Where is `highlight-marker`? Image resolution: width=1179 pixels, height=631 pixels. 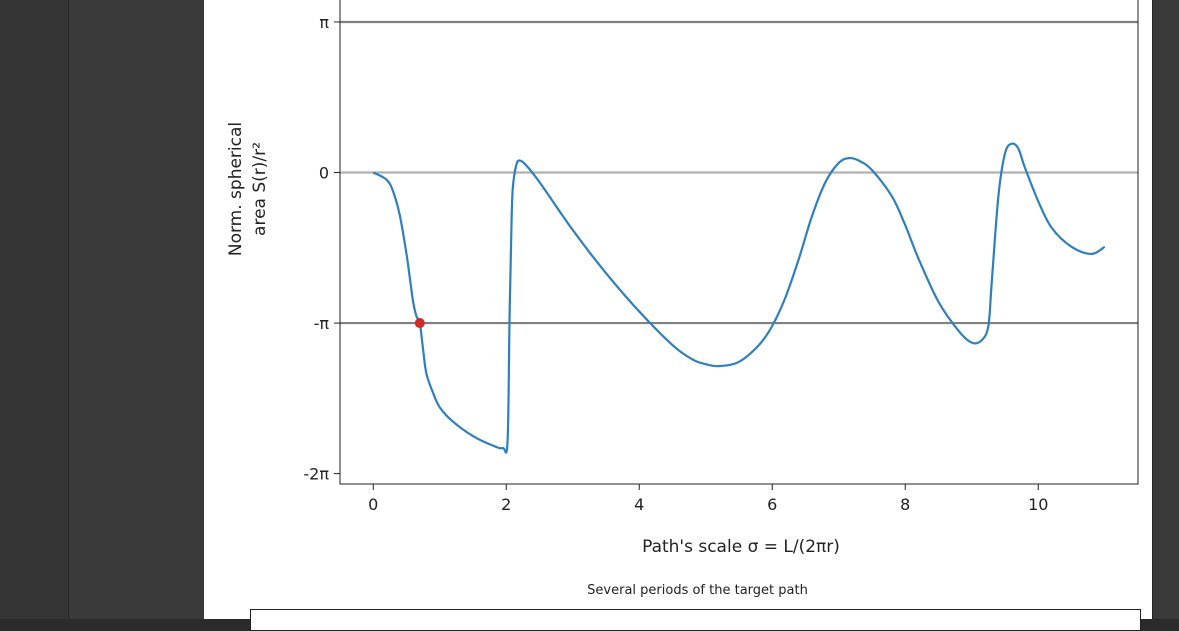 highlight-marker is located at coordinates (419, 323).